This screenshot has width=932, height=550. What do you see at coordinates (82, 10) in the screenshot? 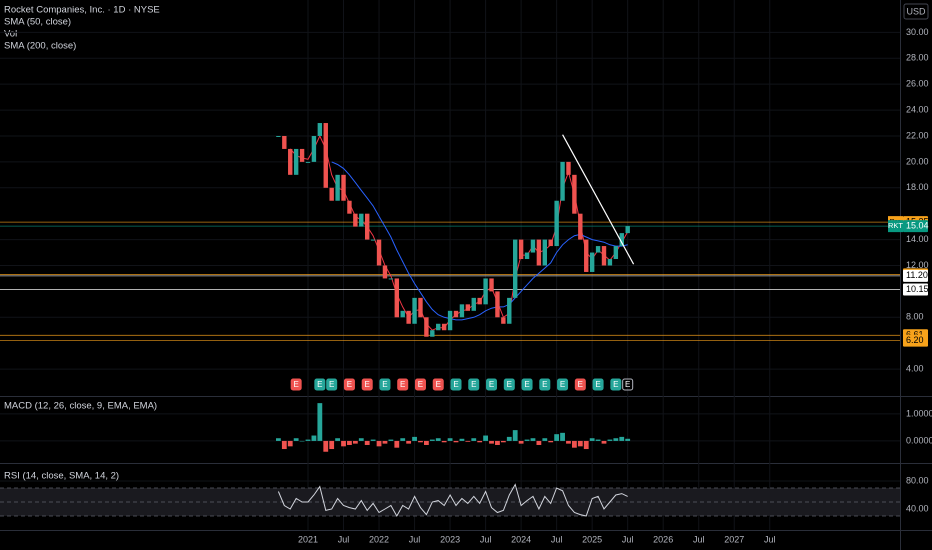
I see `symbol-title: Rocket Companies, Inc. · 1D · NYSE` at bounding box center [82, 10].